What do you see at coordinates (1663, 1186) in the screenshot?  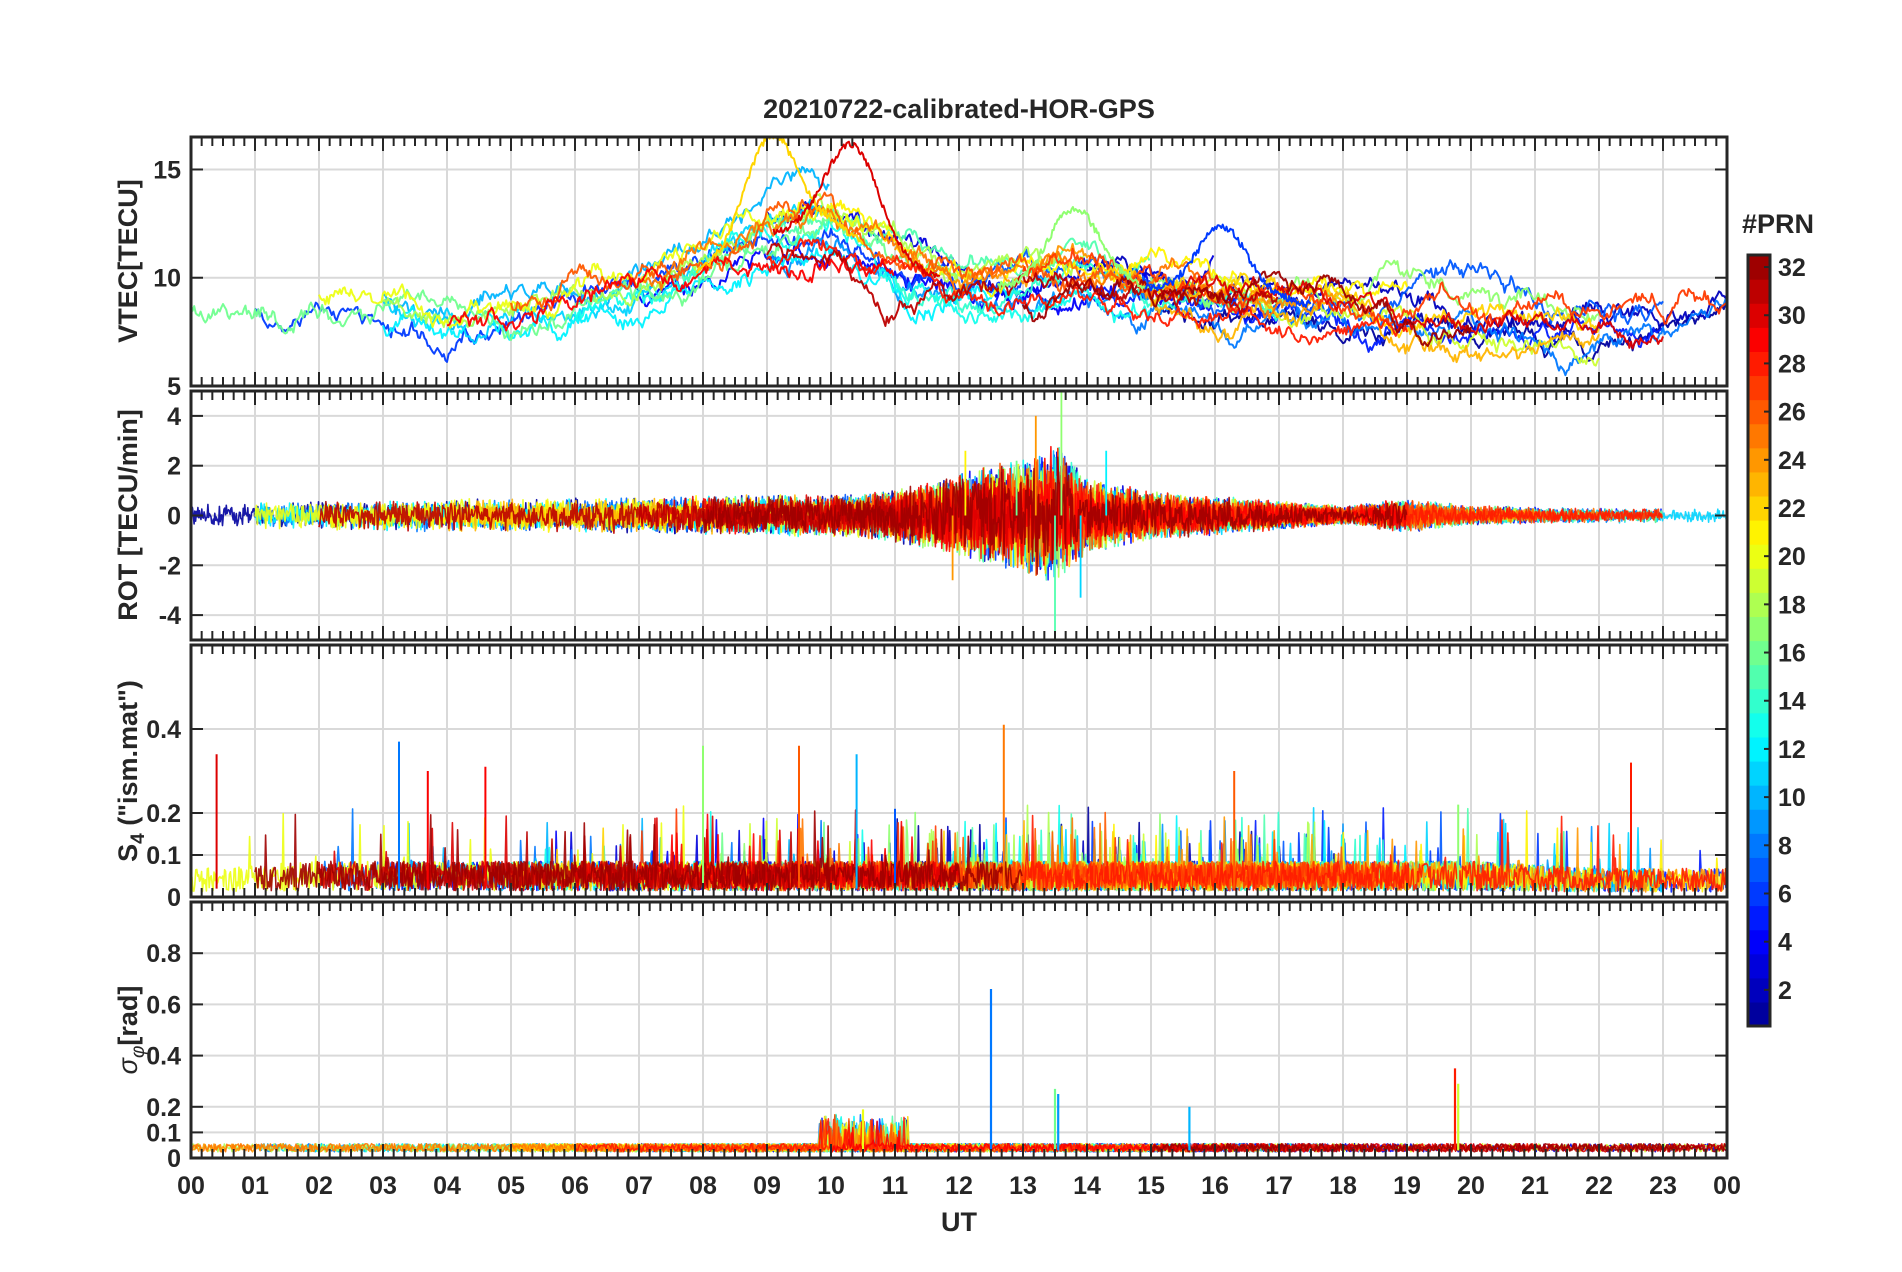 I see `x-tick-label: 23` at bounding box center [1663, 1186].